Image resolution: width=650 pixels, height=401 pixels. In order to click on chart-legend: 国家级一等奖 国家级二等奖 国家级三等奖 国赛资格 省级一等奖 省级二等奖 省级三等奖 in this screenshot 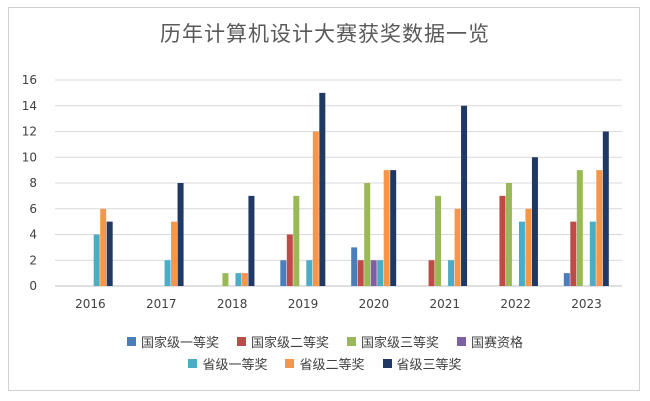, I will do `click(325, 352)`.